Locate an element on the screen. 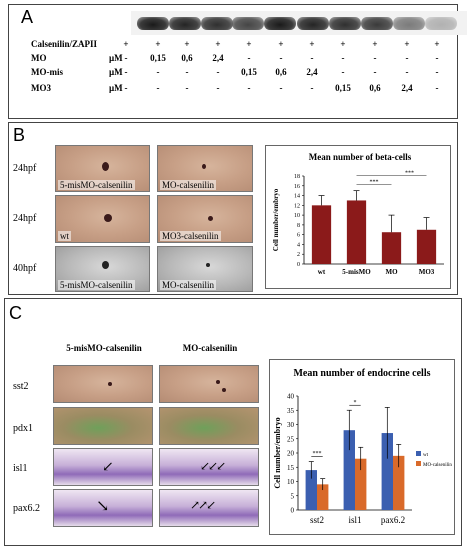  x-tick-label: sst2 is located at coordinates (317, 520).